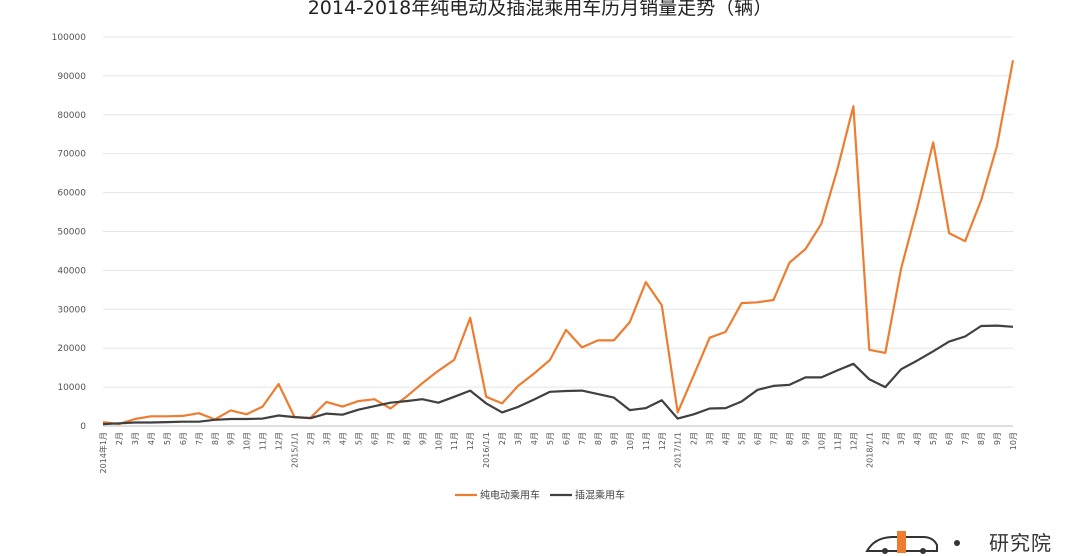  Describe the element at coordinates (510, 495) in the screenshot. I see `legend-label: 纯电动乘用车` at that location.